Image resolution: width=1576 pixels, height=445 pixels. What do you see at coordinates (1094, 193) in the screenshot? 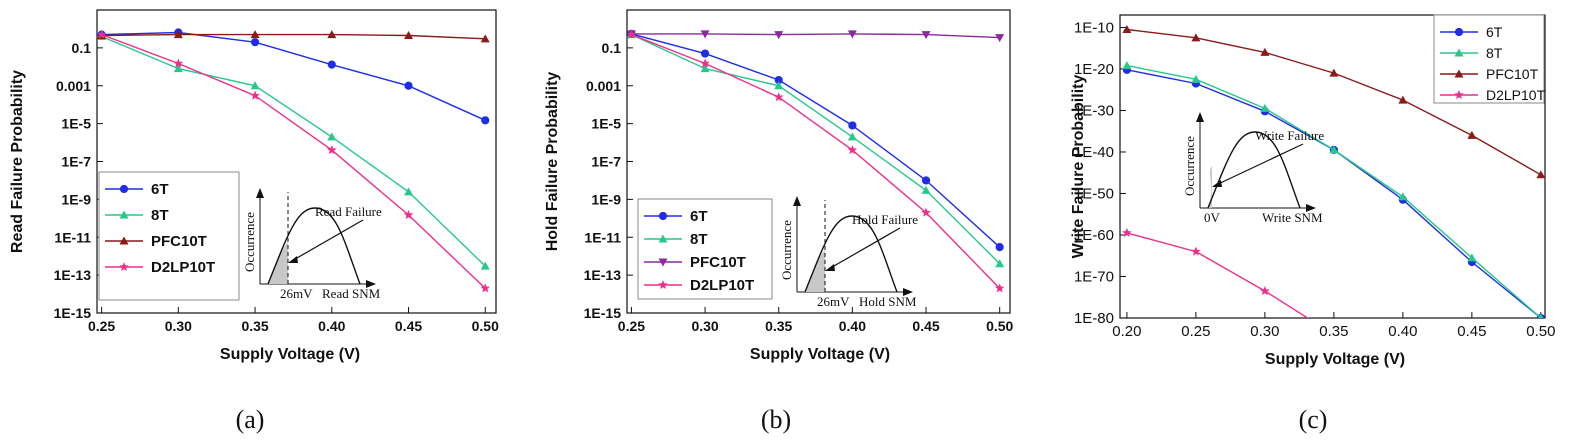
I see `y-tick-label: 1E-50` at bounding box center [1094, 193].